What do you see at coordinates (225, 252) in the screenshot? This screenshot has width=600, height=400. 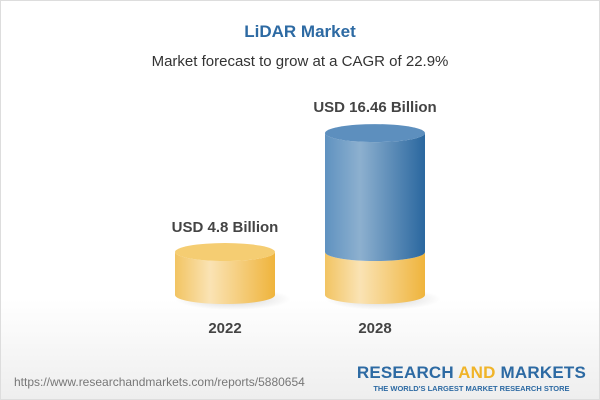 I see `cylinder-base-2022-top` at bounding box center [225, 252].